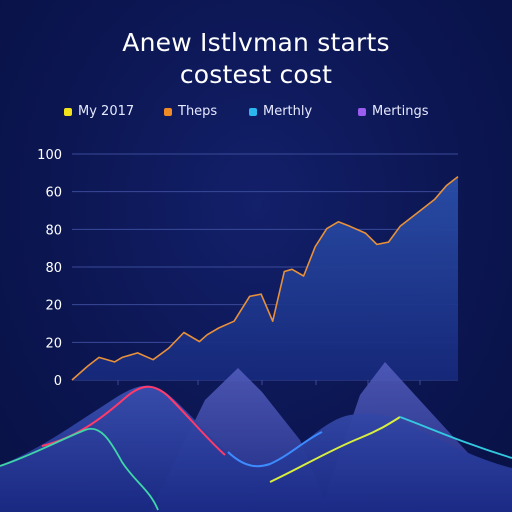 This screenshot has height=512, width=512. I want to click on wave-yellow, so click(335, 449).